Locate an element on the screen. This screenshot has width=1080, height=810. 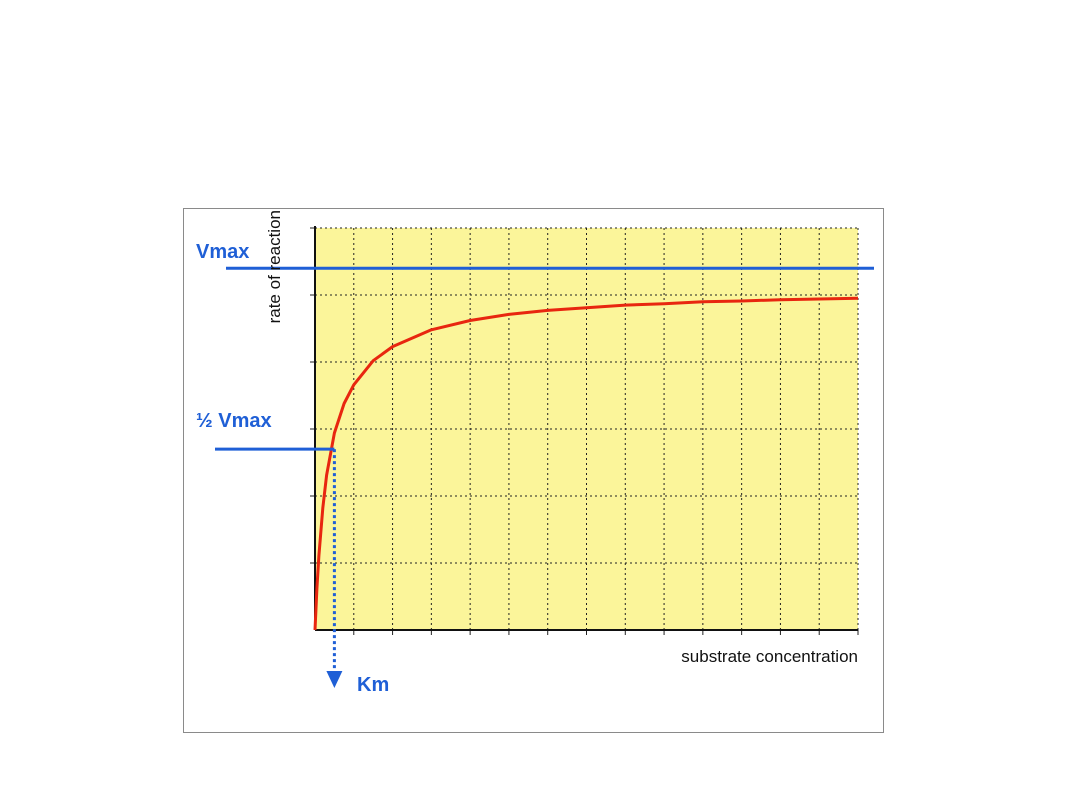
half-vmax-label: ½ Vmax is located at coordinates (234, 421).